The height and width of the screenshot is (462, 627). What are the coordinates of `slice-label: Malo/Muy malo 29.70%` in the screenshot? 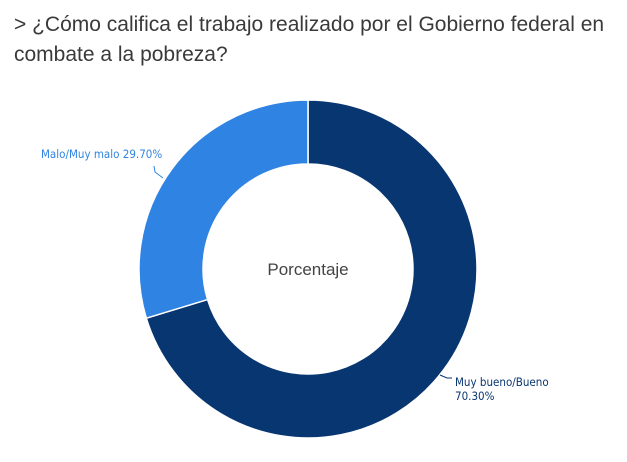 It's located at (101, 154).